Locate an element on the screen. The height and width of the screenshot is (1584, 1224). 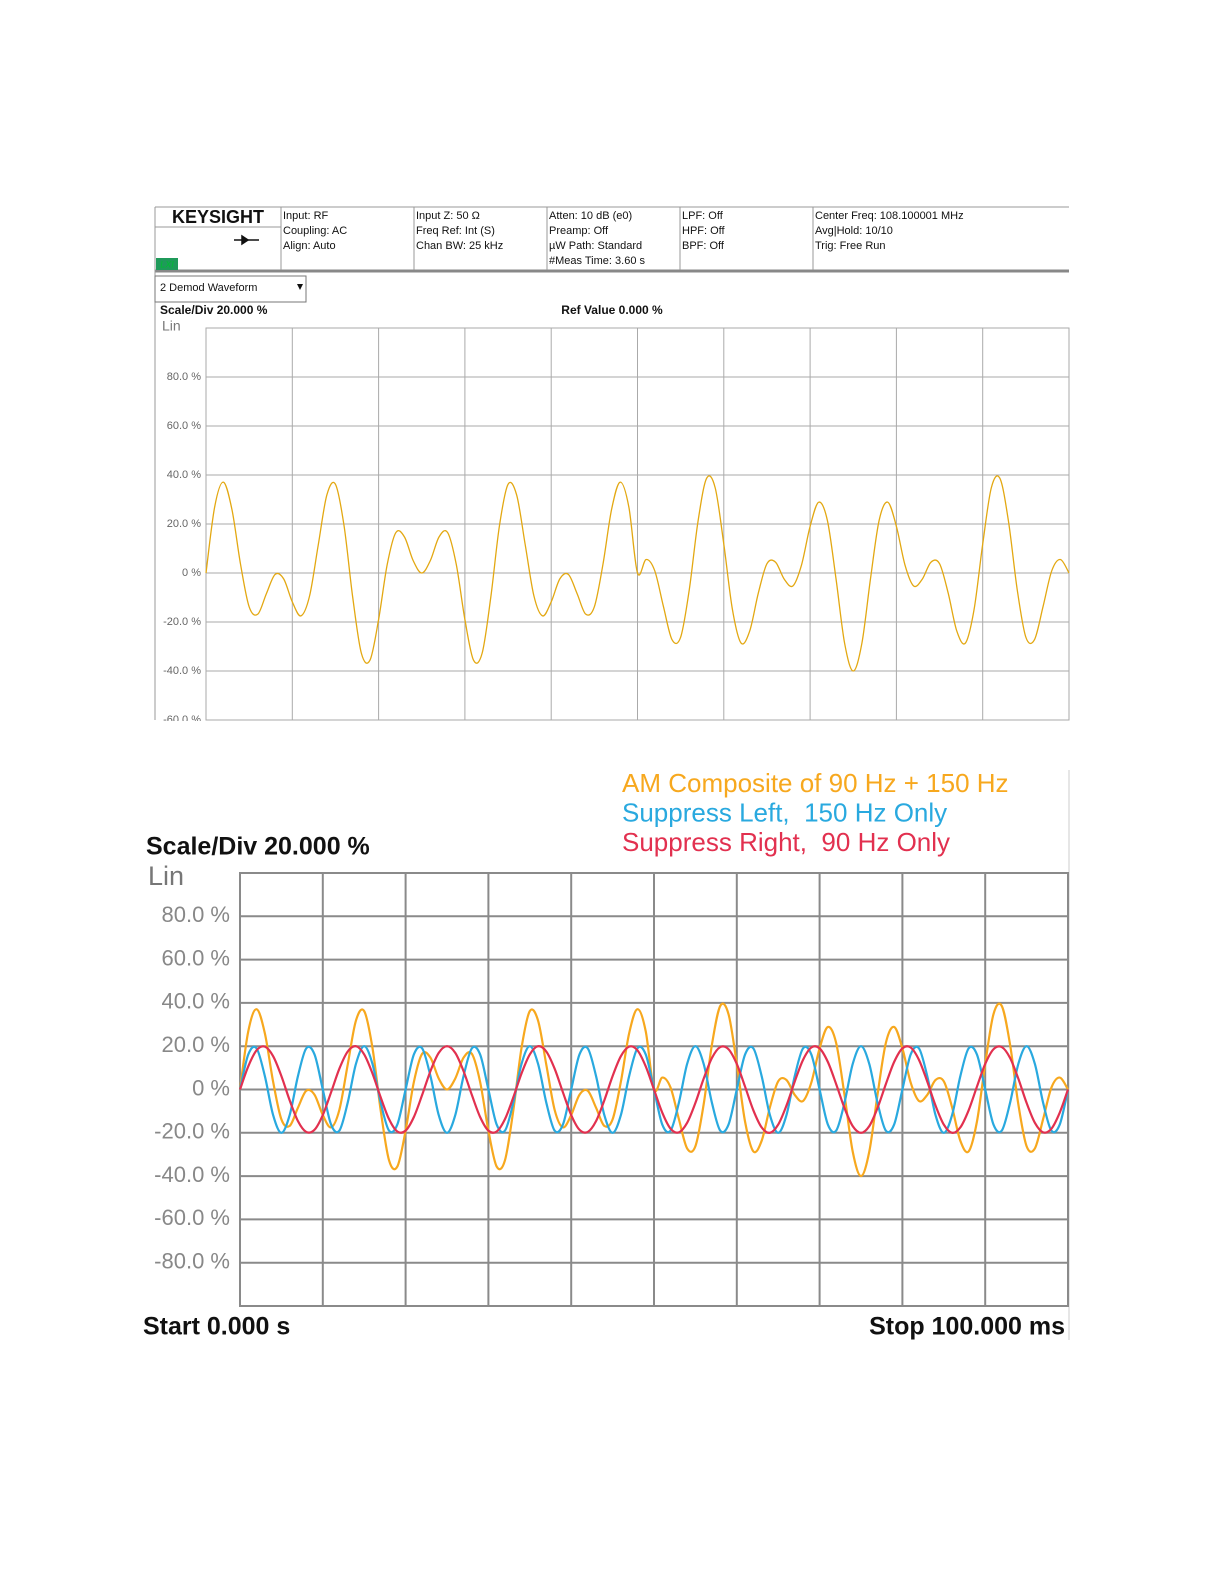
header-field: Chan BW: 25 kHz is located at coordinates (459, 246).